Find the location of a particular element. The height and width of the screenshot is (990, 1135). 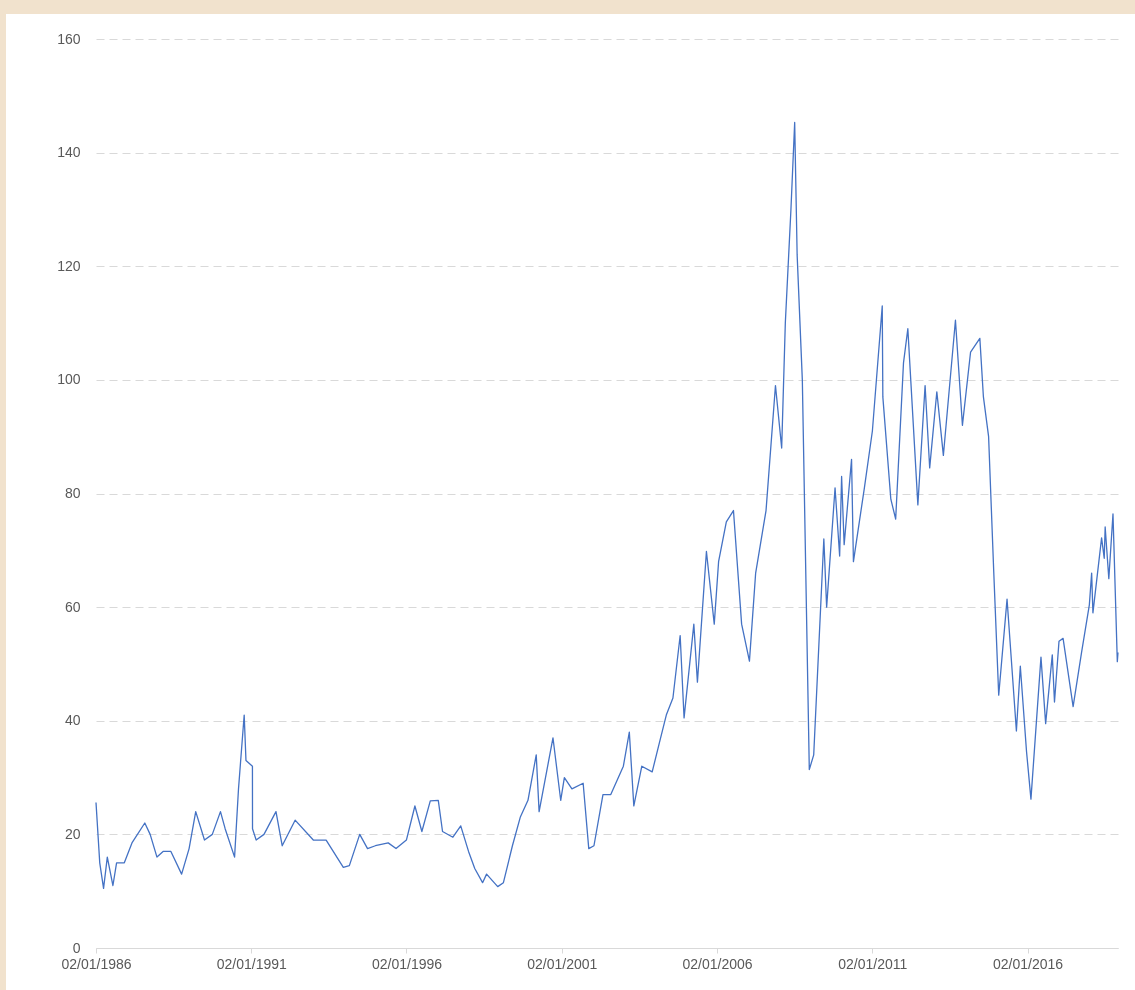

y-tick-label: 80 is located at coordinates (72, 493).